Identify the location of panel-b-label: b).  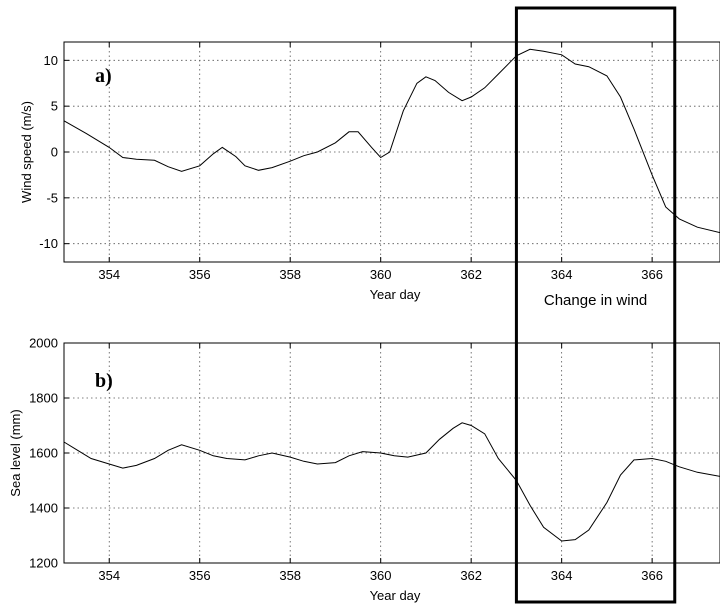
(104, 381).